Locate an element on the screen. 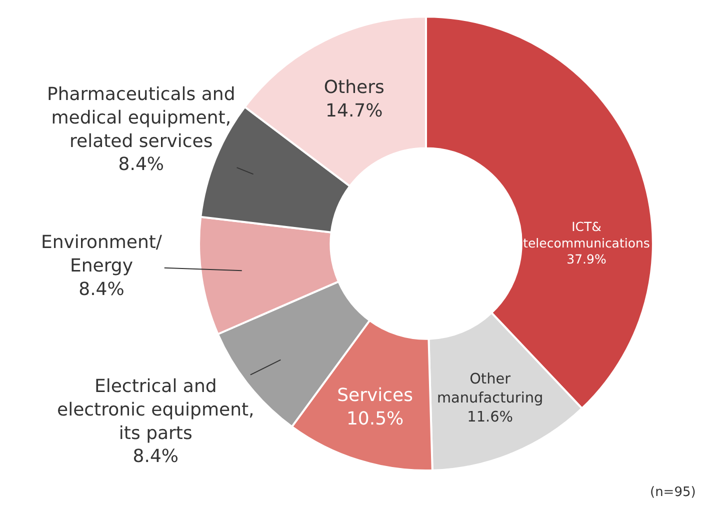 The width and height of the screenshot is (703, 507). slice-label: Others is located at coordinates (354, 87).